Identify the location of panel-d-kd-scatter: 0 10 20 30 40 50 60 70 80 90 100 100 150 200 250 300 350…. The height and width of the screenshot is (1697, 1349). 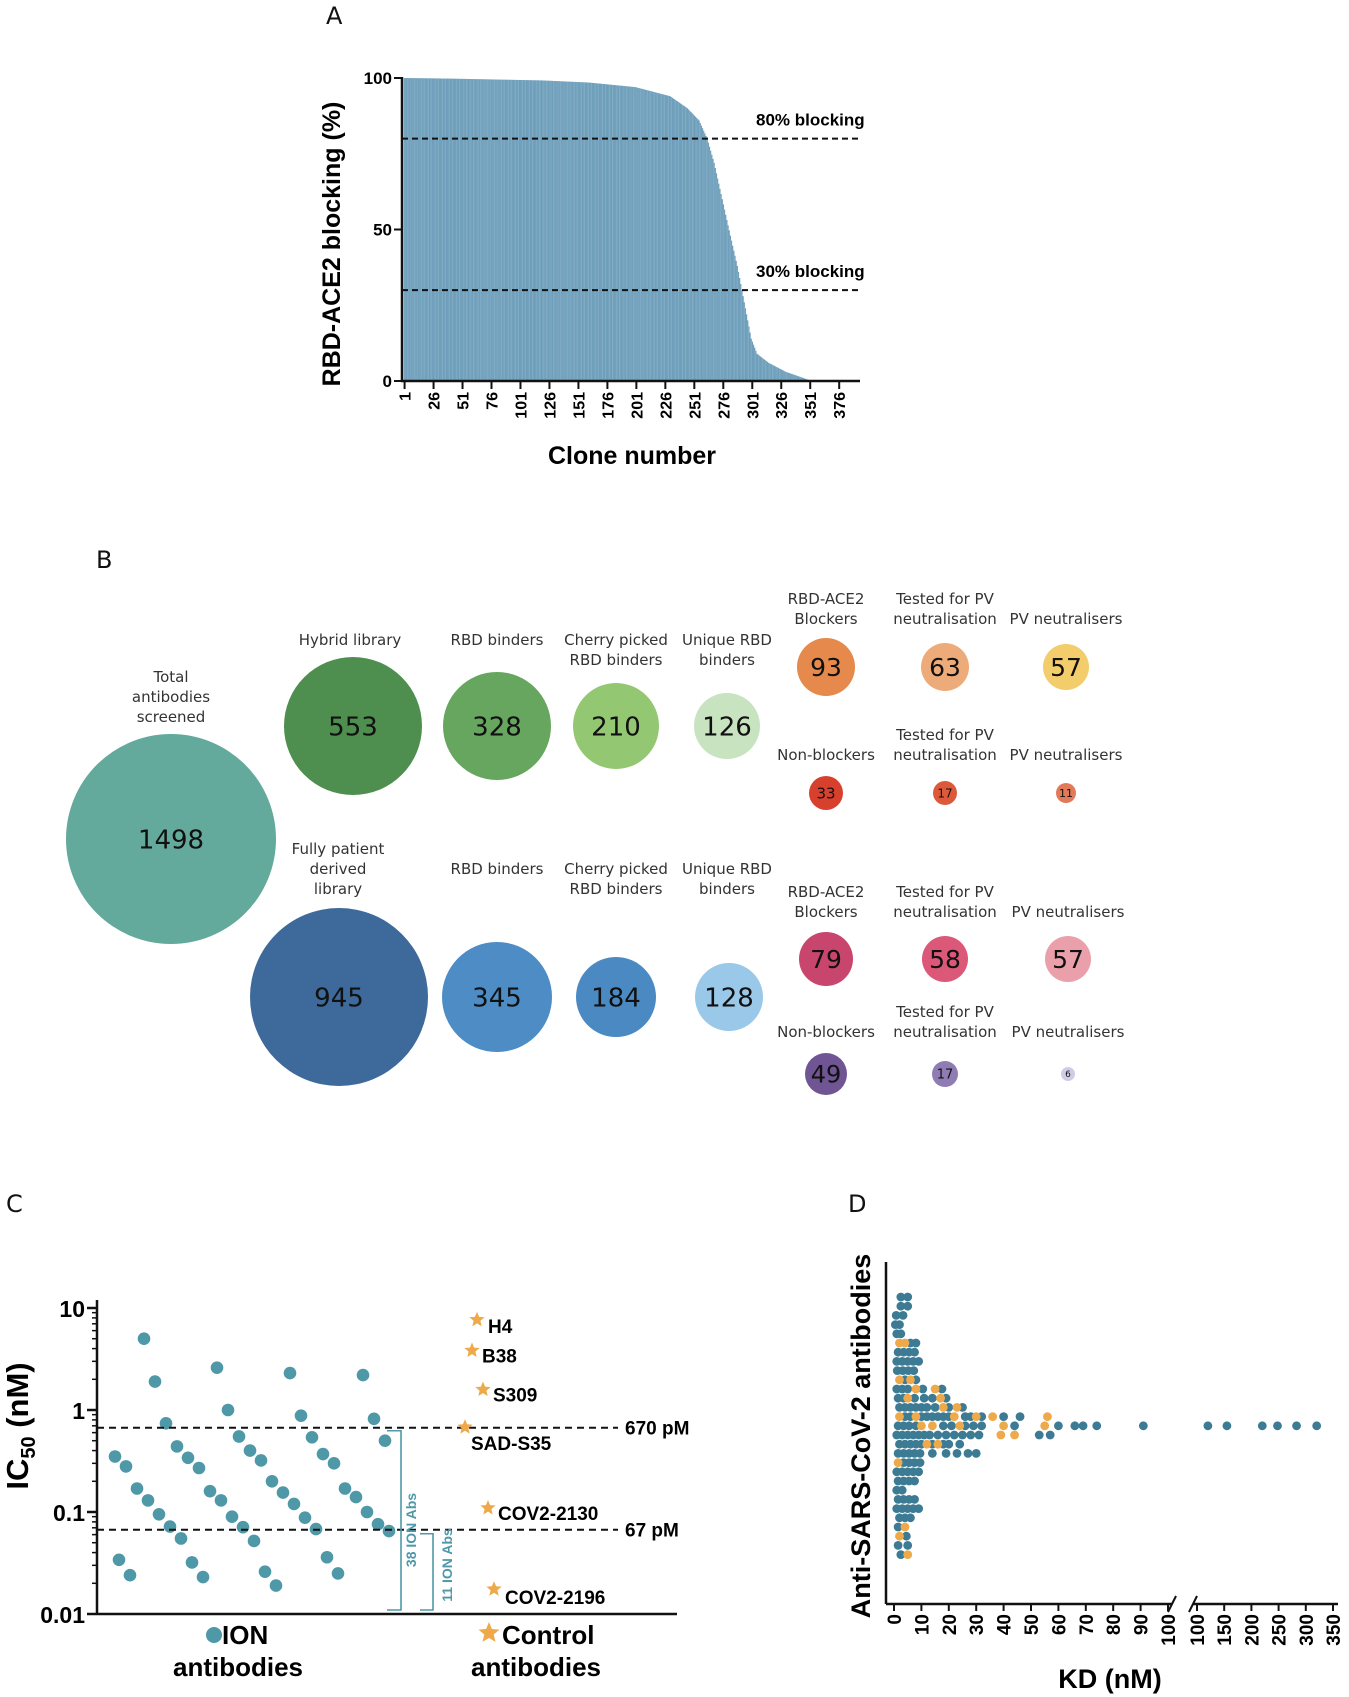
(1095, 1474).